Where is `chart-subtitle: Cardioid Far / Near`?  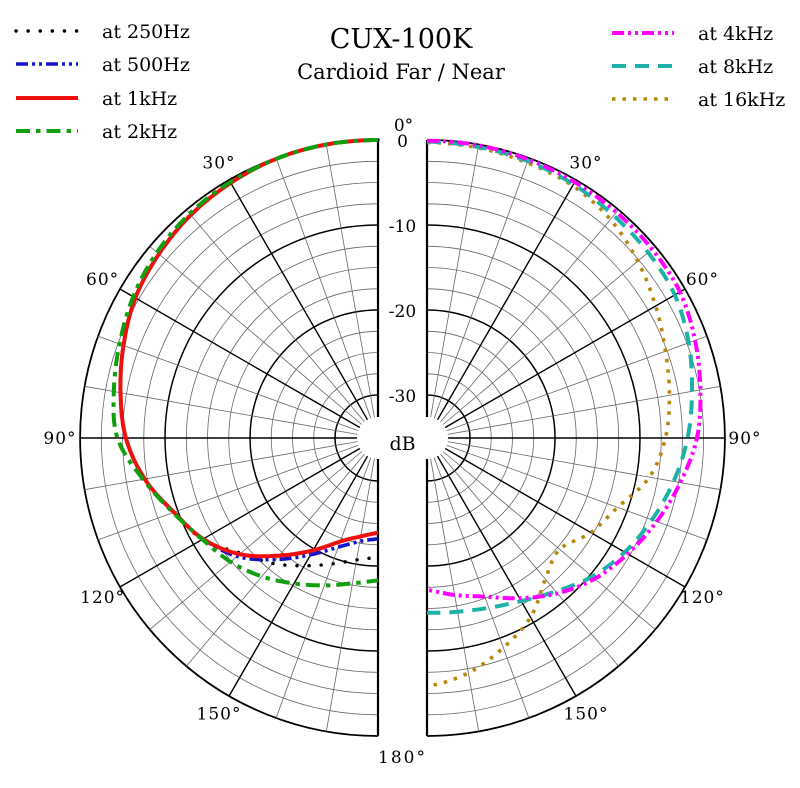
chart-subtitle: Cardioid Far / Near is located at coordinates (401, 72).